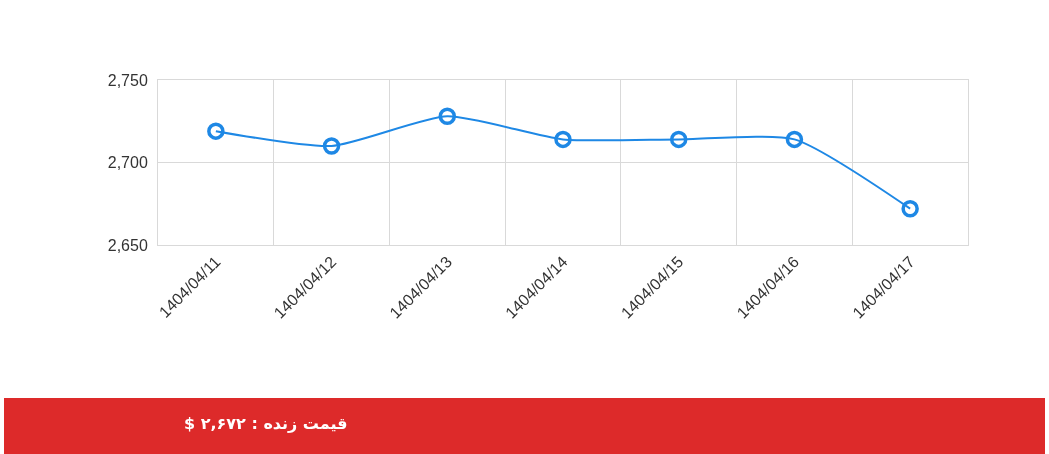 This screenshot has width=1049, height=454. I want to click on y-tick-label: 2,750, so click(127, 80).